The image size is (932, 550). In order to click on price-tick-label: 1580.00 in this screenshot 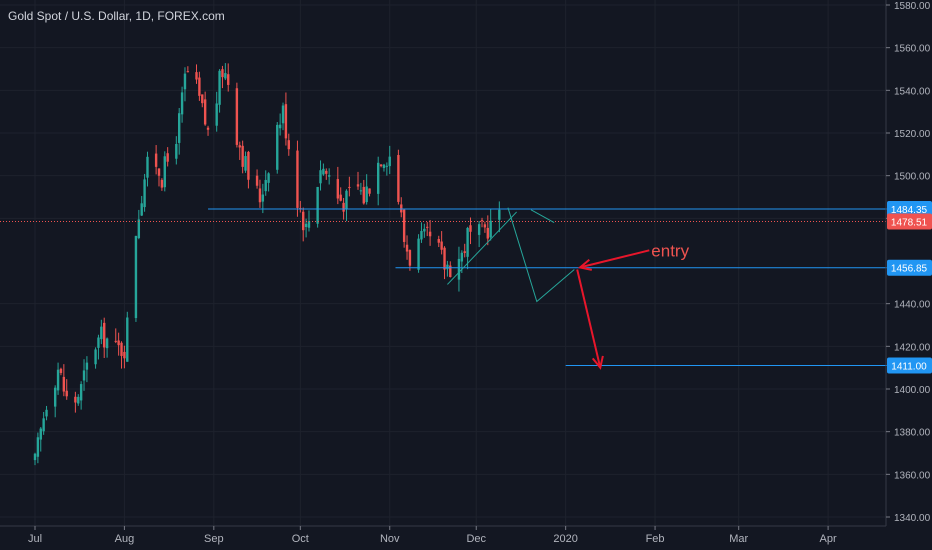, I will do `click(912, 6)`.